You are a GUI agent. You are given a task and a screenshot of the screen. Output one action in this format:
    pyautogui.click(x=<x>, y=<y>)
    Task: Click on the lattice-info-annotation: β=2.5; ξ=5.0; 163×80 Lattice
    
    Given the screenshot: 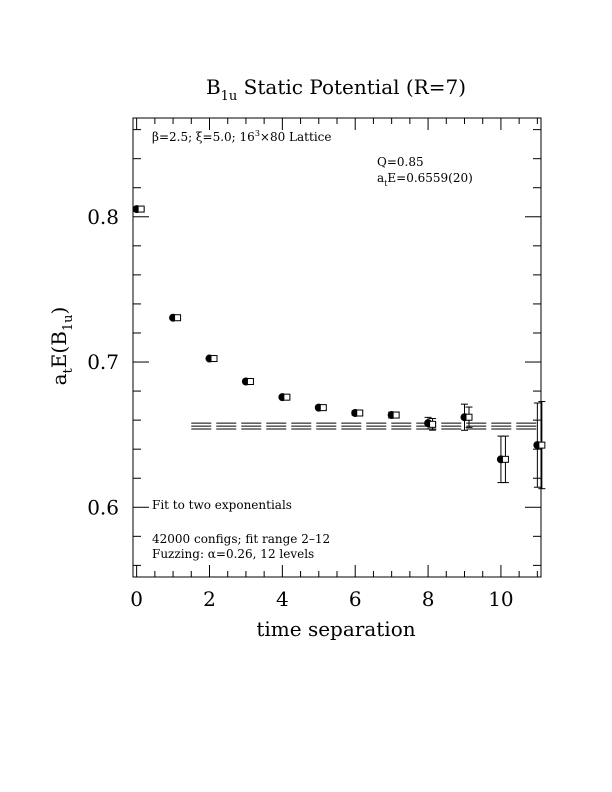 What is the action you would take?
    pyautogui.click(x=241, y=136)
    